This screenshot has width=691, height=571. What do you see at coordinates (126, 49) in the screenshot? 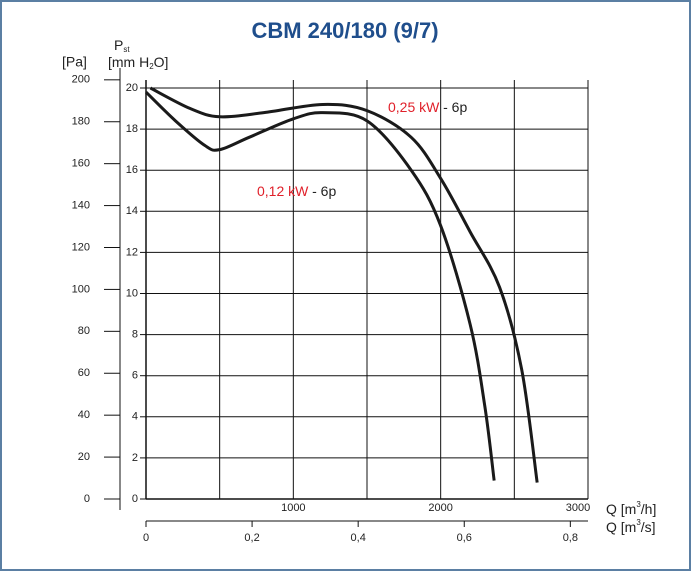
I see `y-label-sub: st` at bounding box center [126, 49].